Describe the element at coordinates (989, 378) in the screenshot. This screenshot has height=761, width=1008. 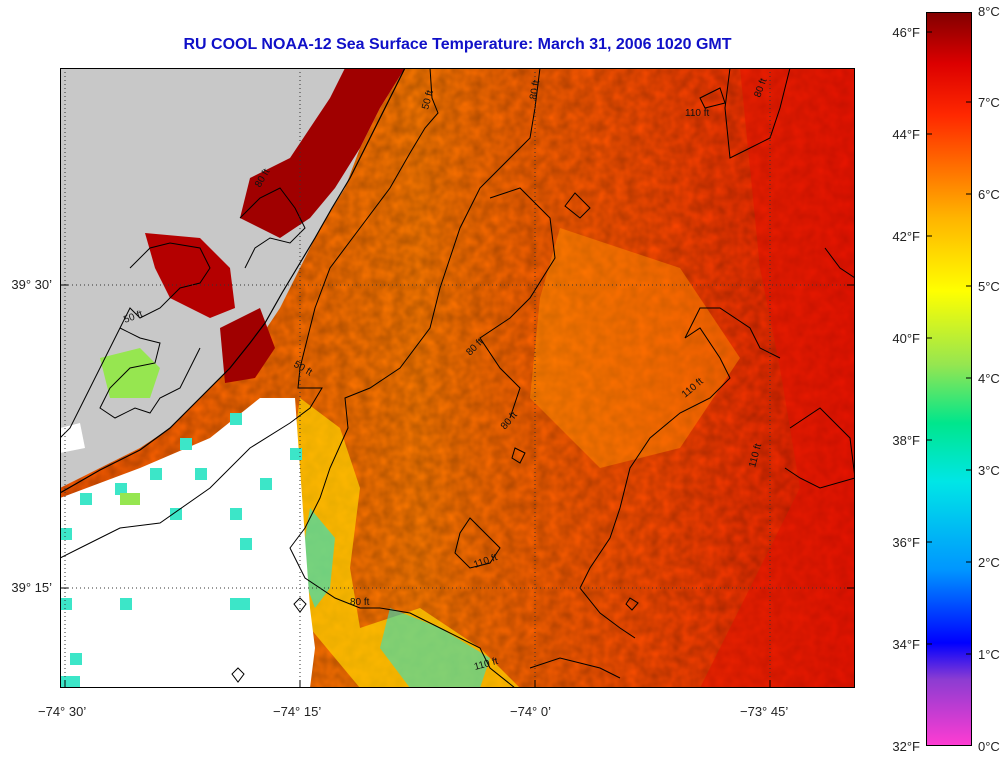
I see `colorbar-c-label: 4°C` at that location.